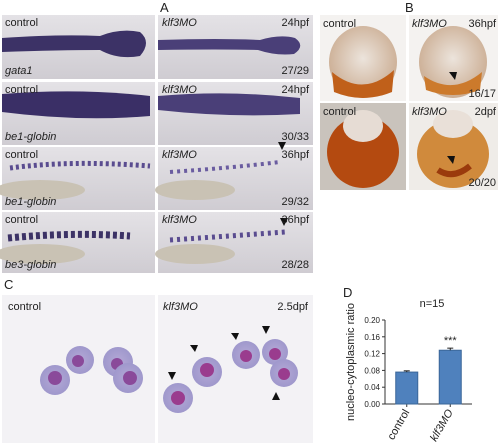 The width and height of the screenshot is (500, 445). Describe the element at coordinates (442, 425) in the screenshot. I see `x-tick-label: klf3MO` at that location.